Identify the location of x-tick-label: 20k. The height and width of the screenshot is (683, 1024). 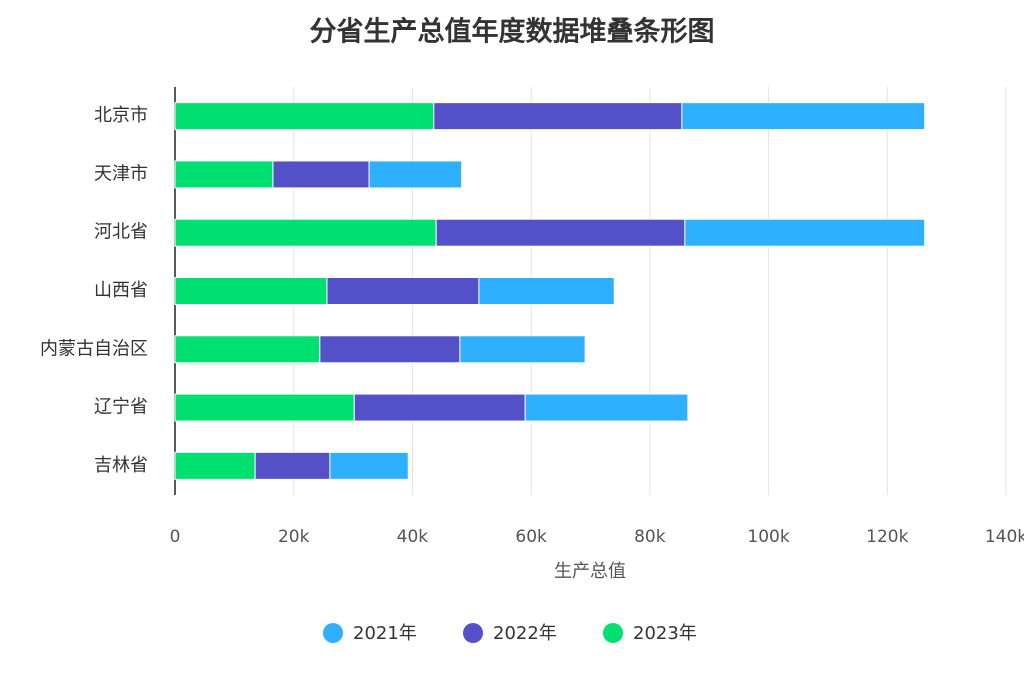
(294, 537).